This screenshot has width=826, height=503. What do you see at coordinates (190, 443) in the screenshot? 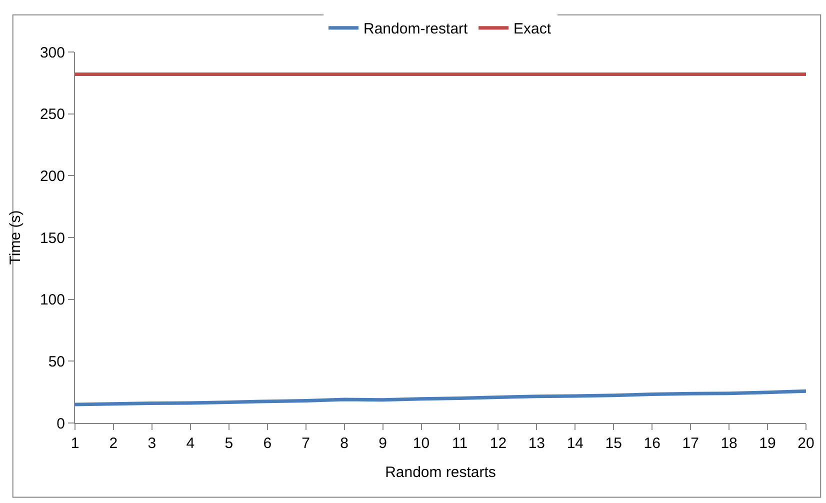
I see `x-tick-label: 4` at bounding box center [190, 443].